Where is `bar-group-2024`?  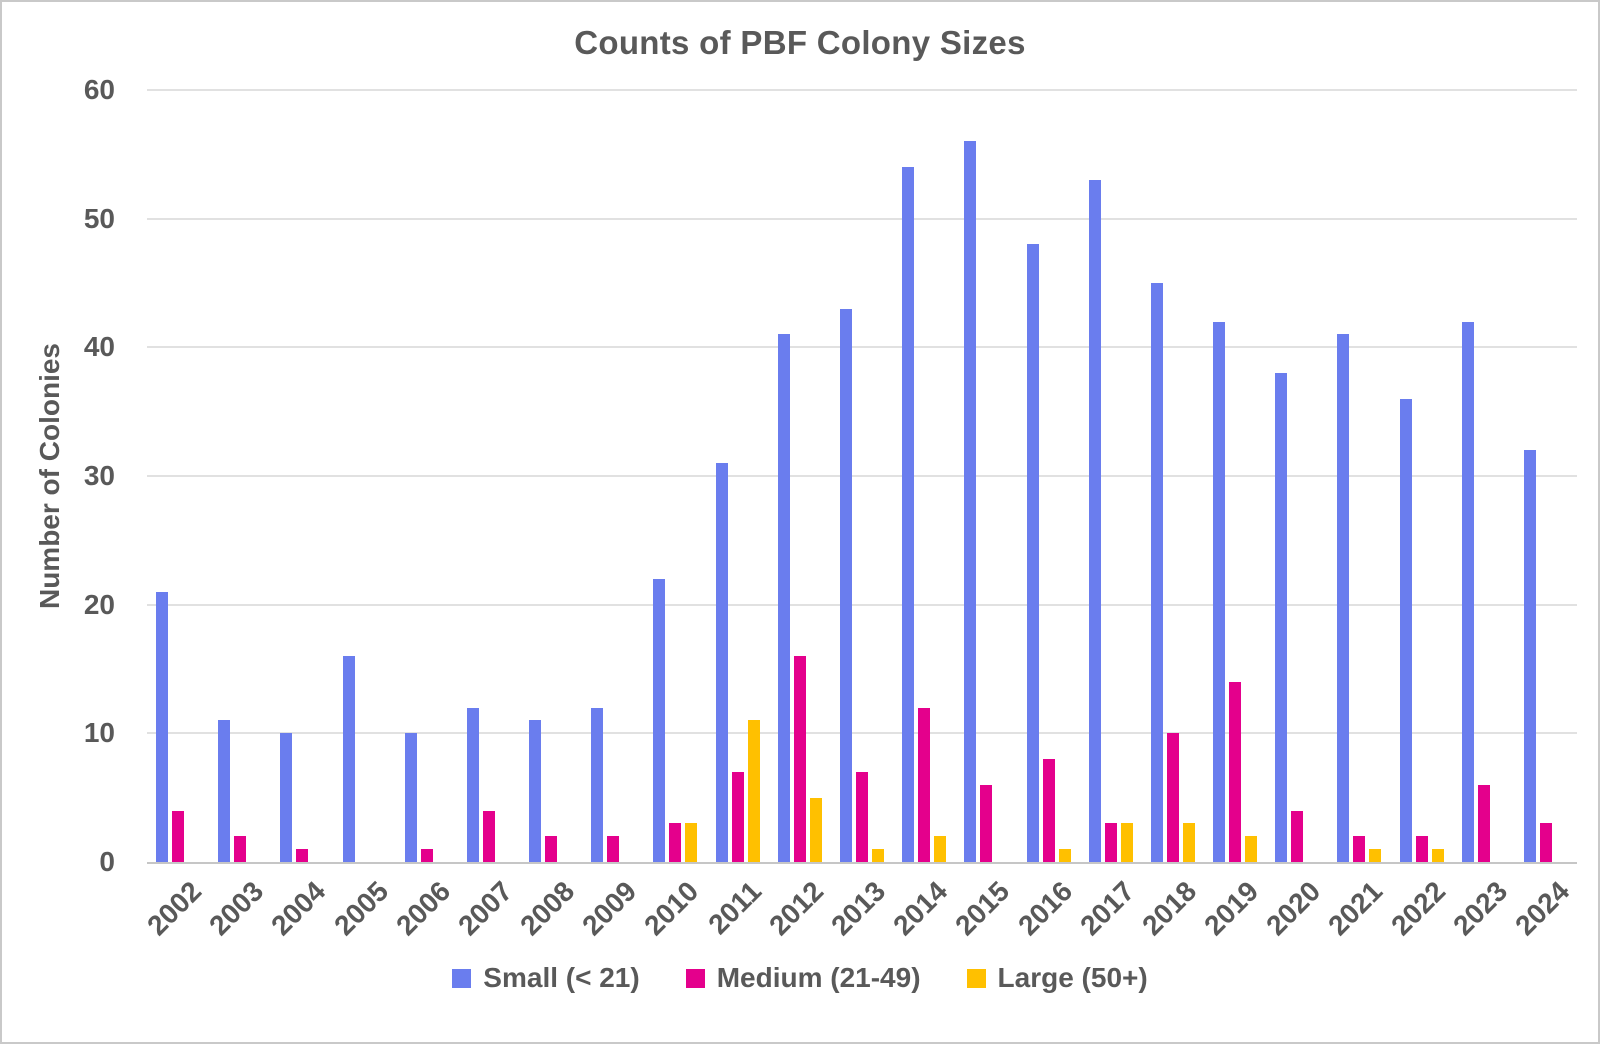 bar-group-2024 is located at coordinates (1545, 656).